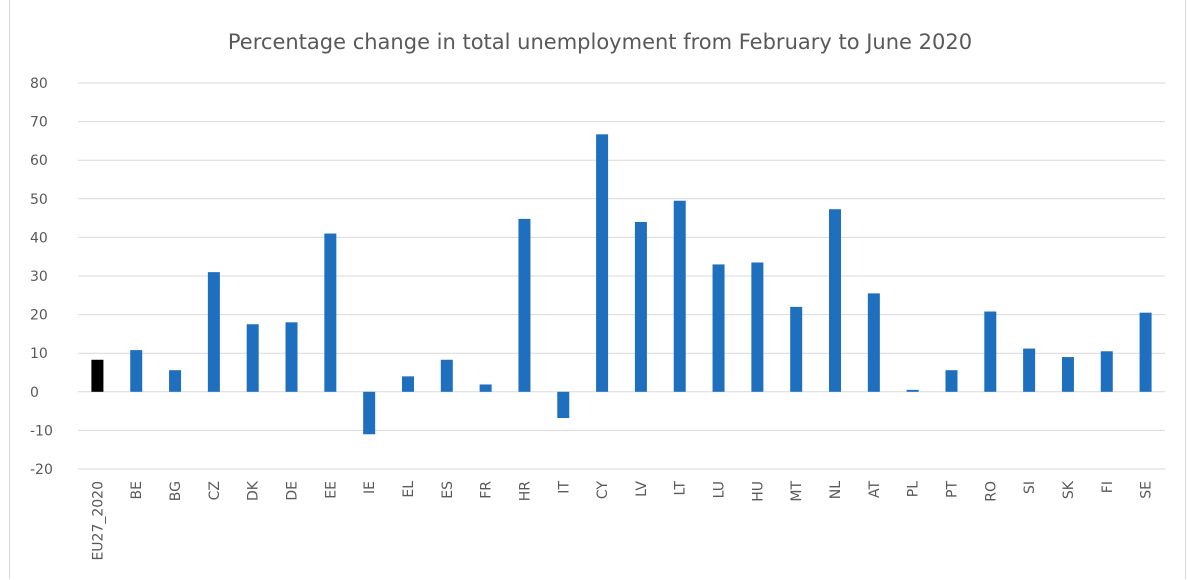  Describe the element at coordinates (252, 358) in the screenshot. I see `bar-dk` at that location.